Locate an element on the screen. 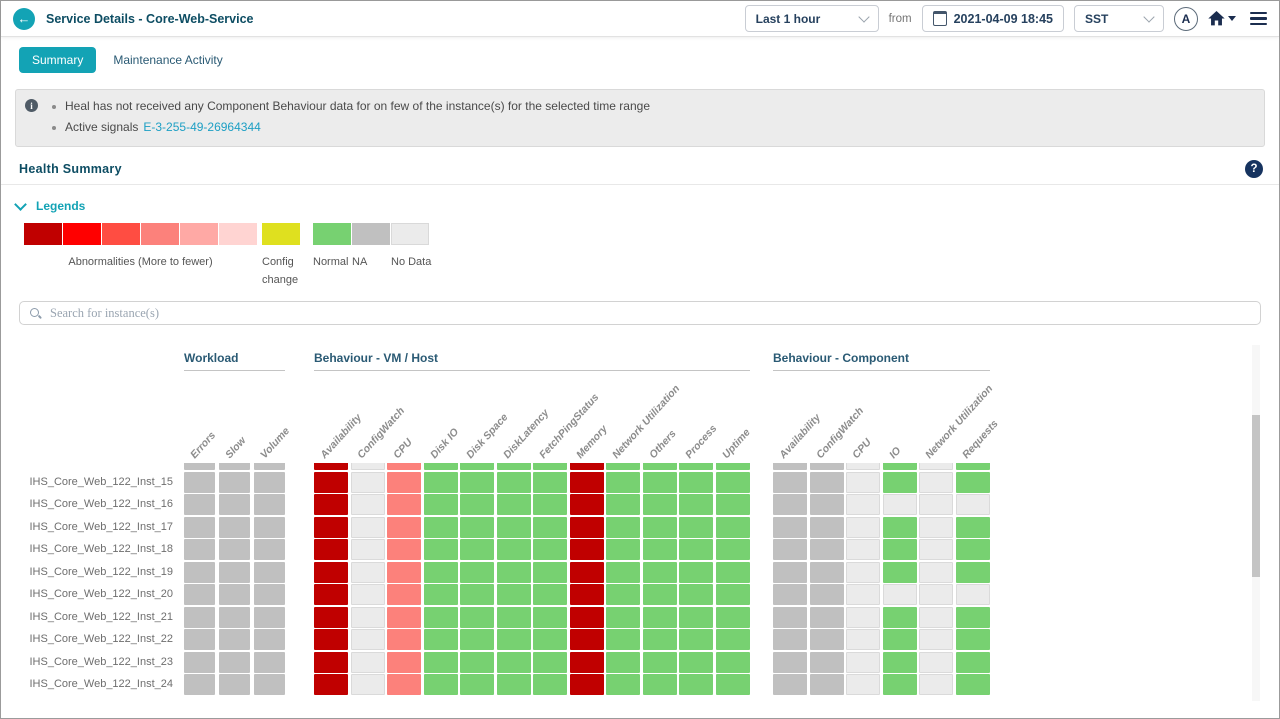 The image size is (1280, 719). tab-maintenance-activity: Maintenance Activity is located at coordinates (168, 60).